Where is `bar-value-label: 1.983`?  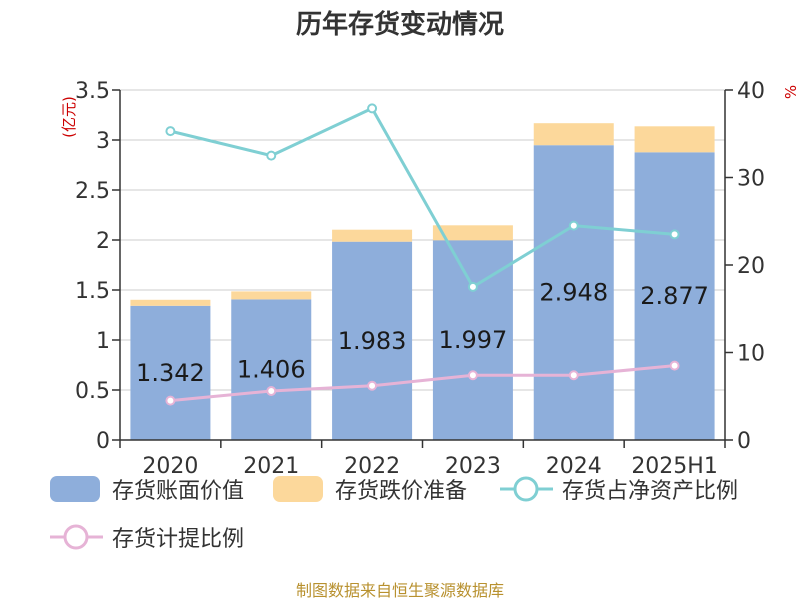 bar-value-label: 1.983 is located at coordinates (372, 341).